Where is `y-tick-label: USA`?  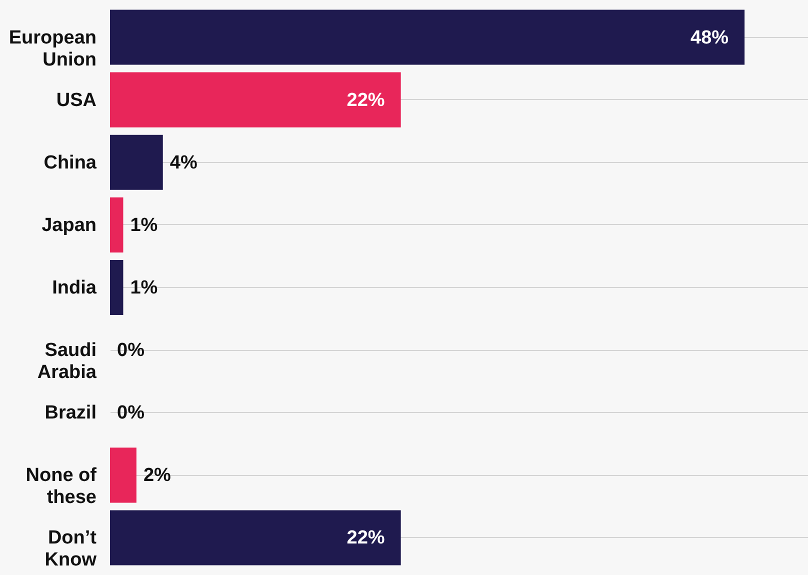
y-tick-label: USA is located at coordinates (76, 100).